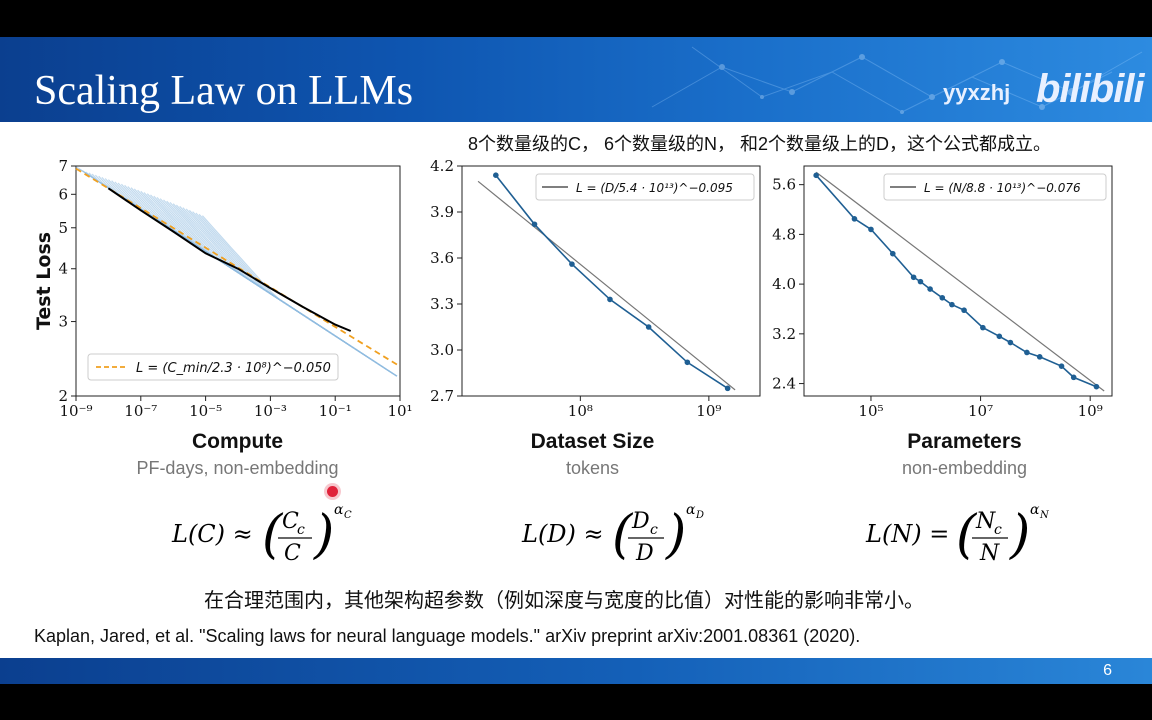 The width and height of the screenshot is (1152, 720). Describe the element at coordinates (75, 411) in the screenshot. I see `x-tick-label: 10⁻⁹` at that location.